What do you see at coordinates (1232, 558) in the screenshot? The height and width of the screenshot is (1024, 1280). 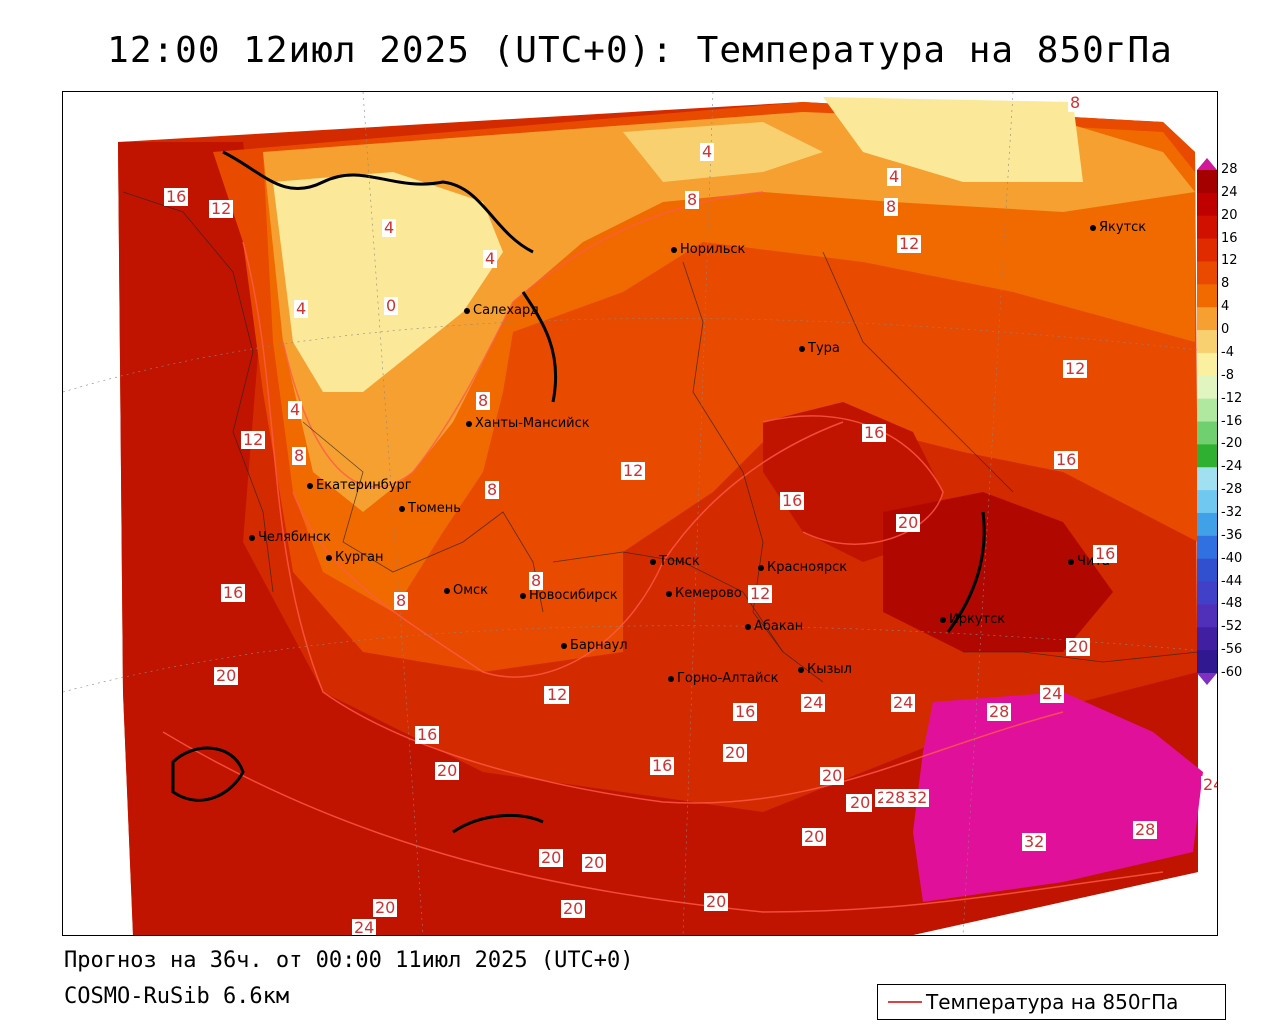 I see `colorbar-tick-label: -40` at bounding box center [1232, 558].